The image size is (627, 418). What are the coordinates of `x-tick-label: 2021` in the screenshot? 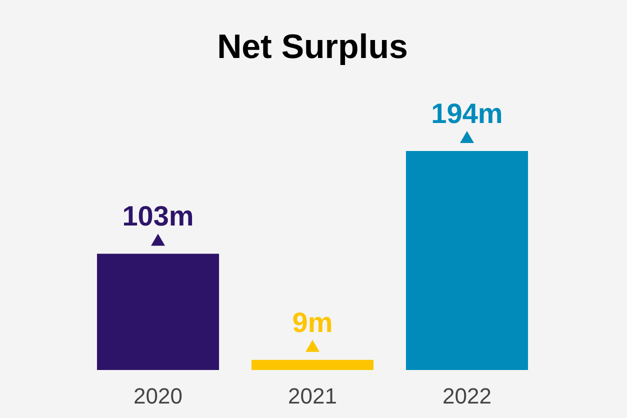 It's located at (312, 396).